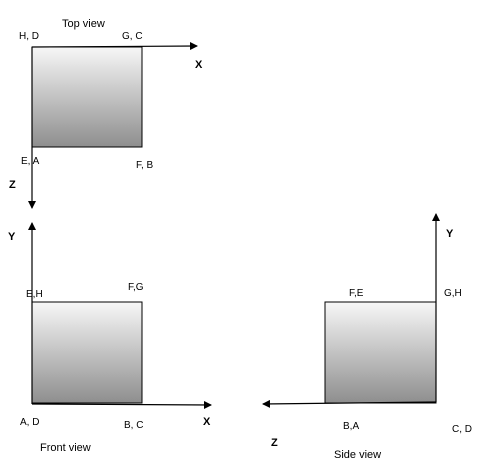 This screenshot has width=504, height=469. Describe the element at coordinates (274, 443) in the screenshot. I see `side-view-z-axis-label: Z` at that location.